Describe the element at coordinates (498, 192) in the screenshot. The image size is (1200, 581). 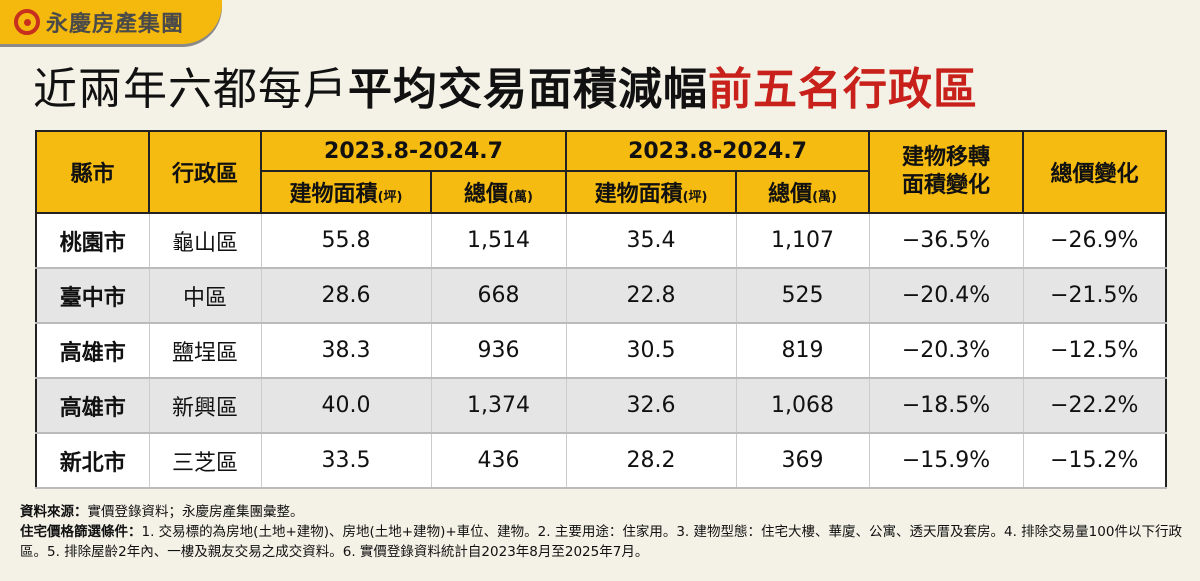
I see `header-price-1: 總價(萬)` at that location.